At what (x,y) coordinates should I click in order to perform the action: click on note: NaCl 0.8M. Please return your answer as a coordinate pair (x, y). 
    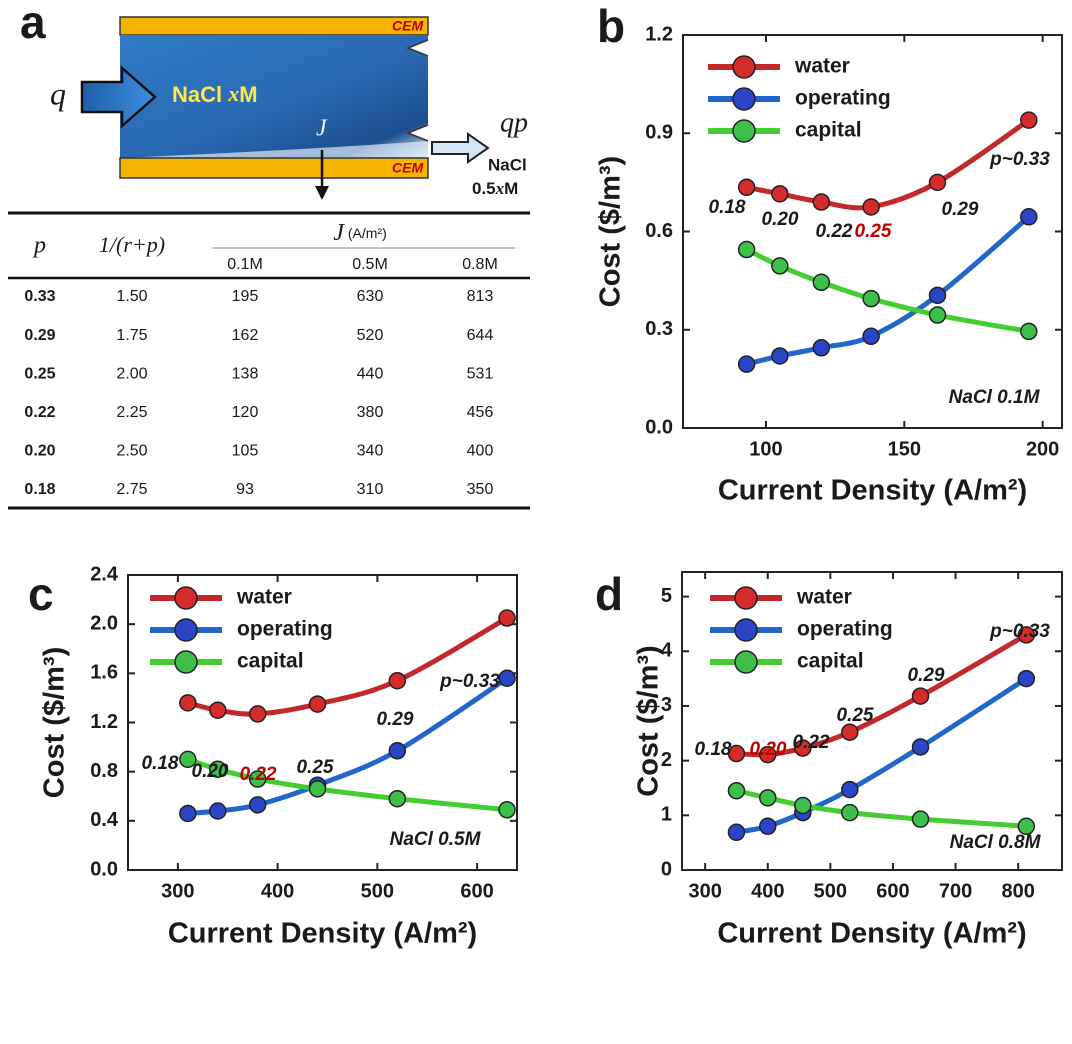
    Looking at the image, I should click on (996, 842).